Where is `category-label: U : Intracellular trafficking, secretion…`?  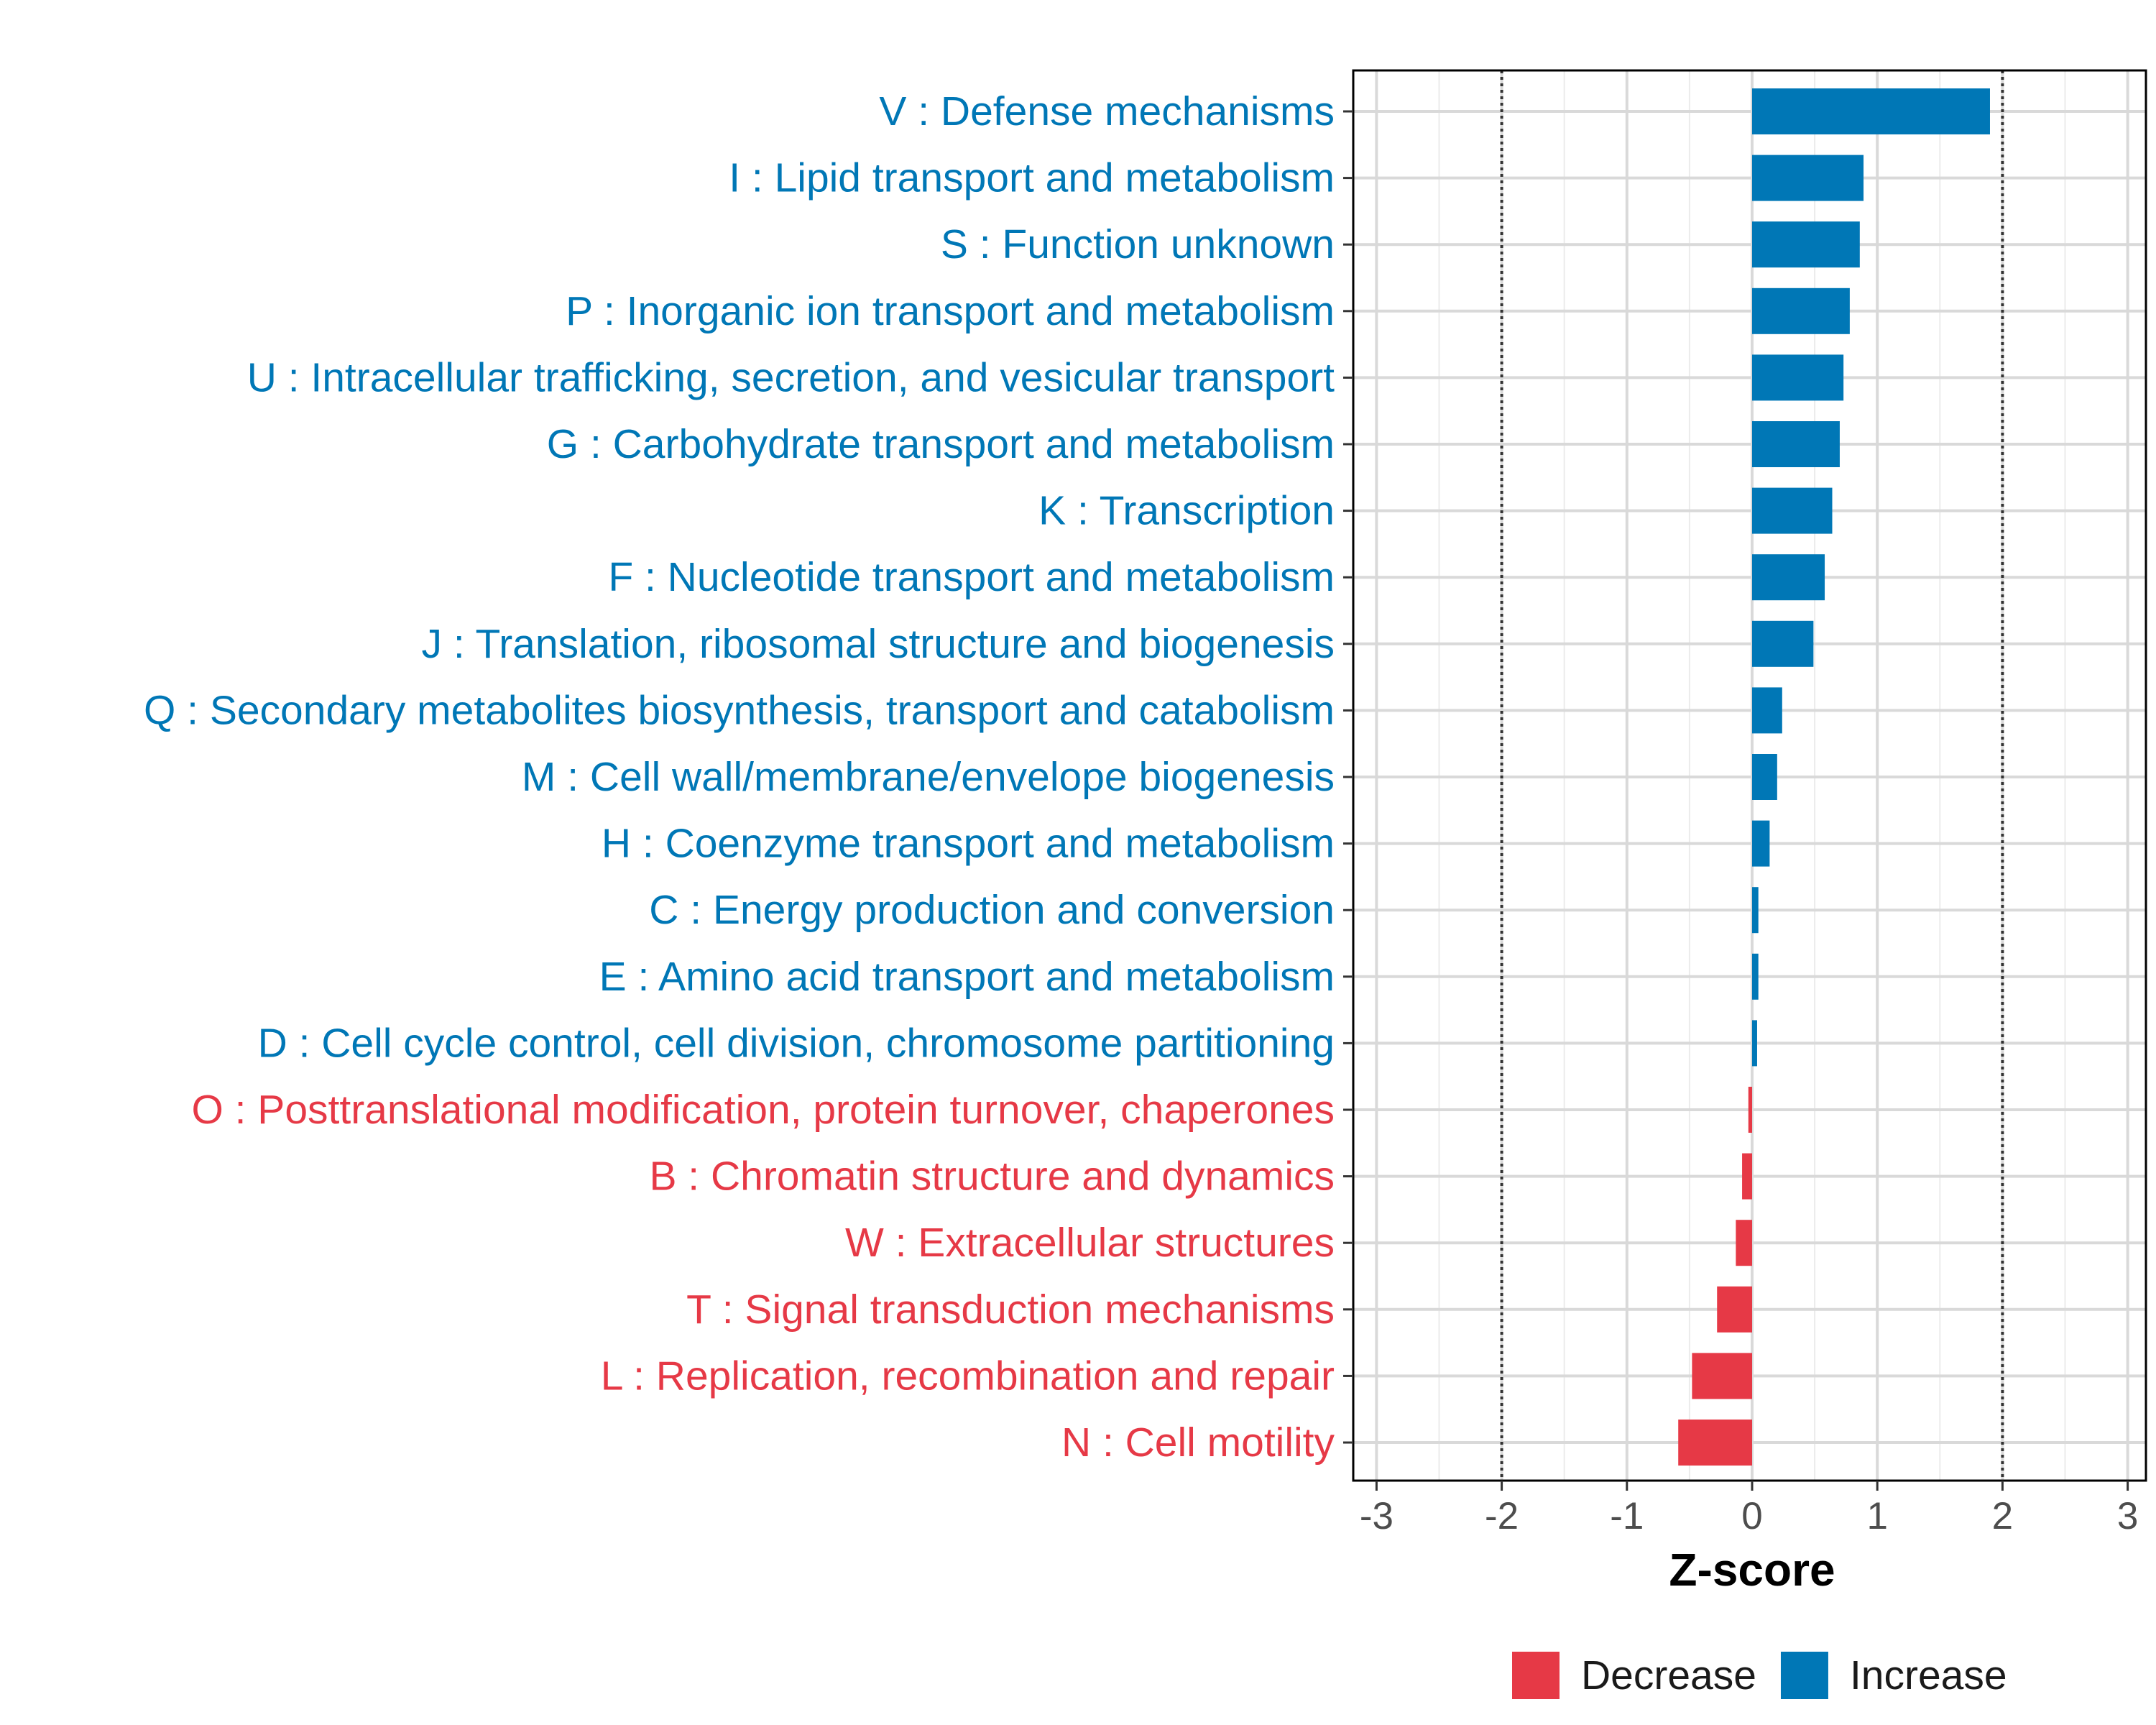 category-label: U : Intracellular trafficking, secretion… is located at coordinates (791, 377).